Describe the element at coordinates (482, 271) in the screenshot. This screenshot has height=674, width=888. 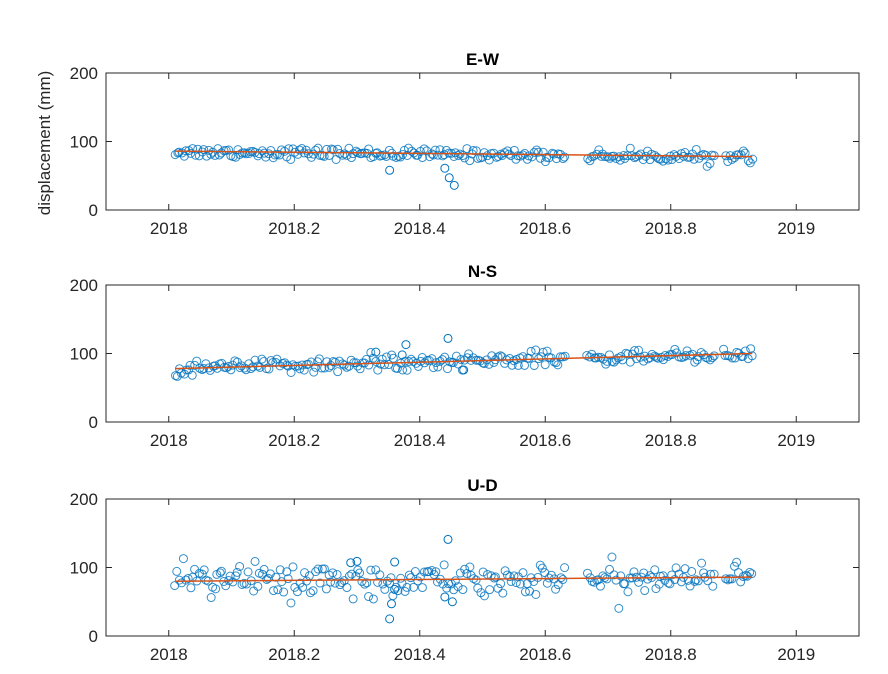
I see `panel-title: N-S` at that location.